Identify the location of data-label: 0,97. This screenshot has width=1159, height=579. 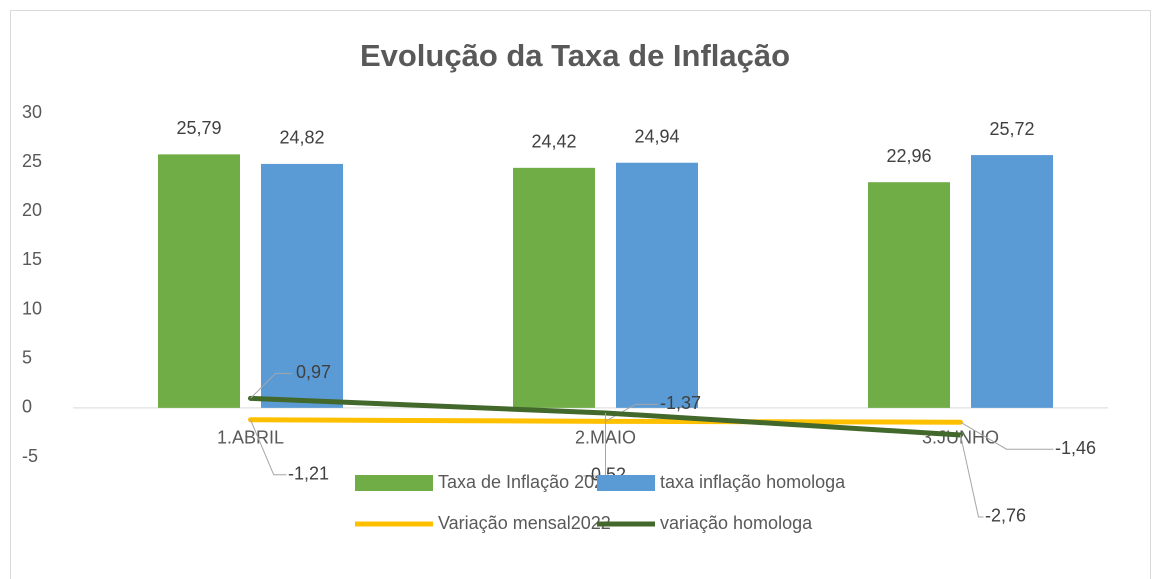
(313, 372).